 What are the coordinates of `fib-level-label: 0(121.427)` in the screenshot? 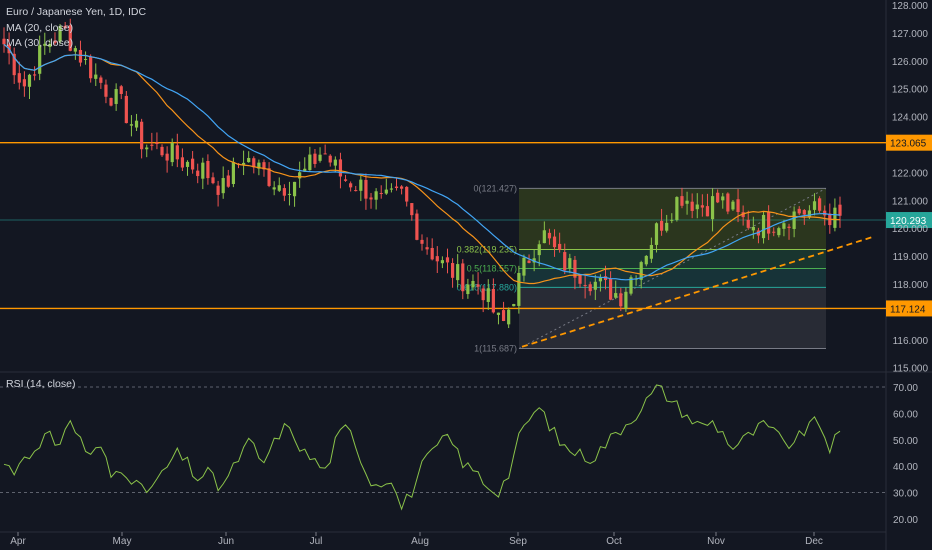 It's located at (495, 188).